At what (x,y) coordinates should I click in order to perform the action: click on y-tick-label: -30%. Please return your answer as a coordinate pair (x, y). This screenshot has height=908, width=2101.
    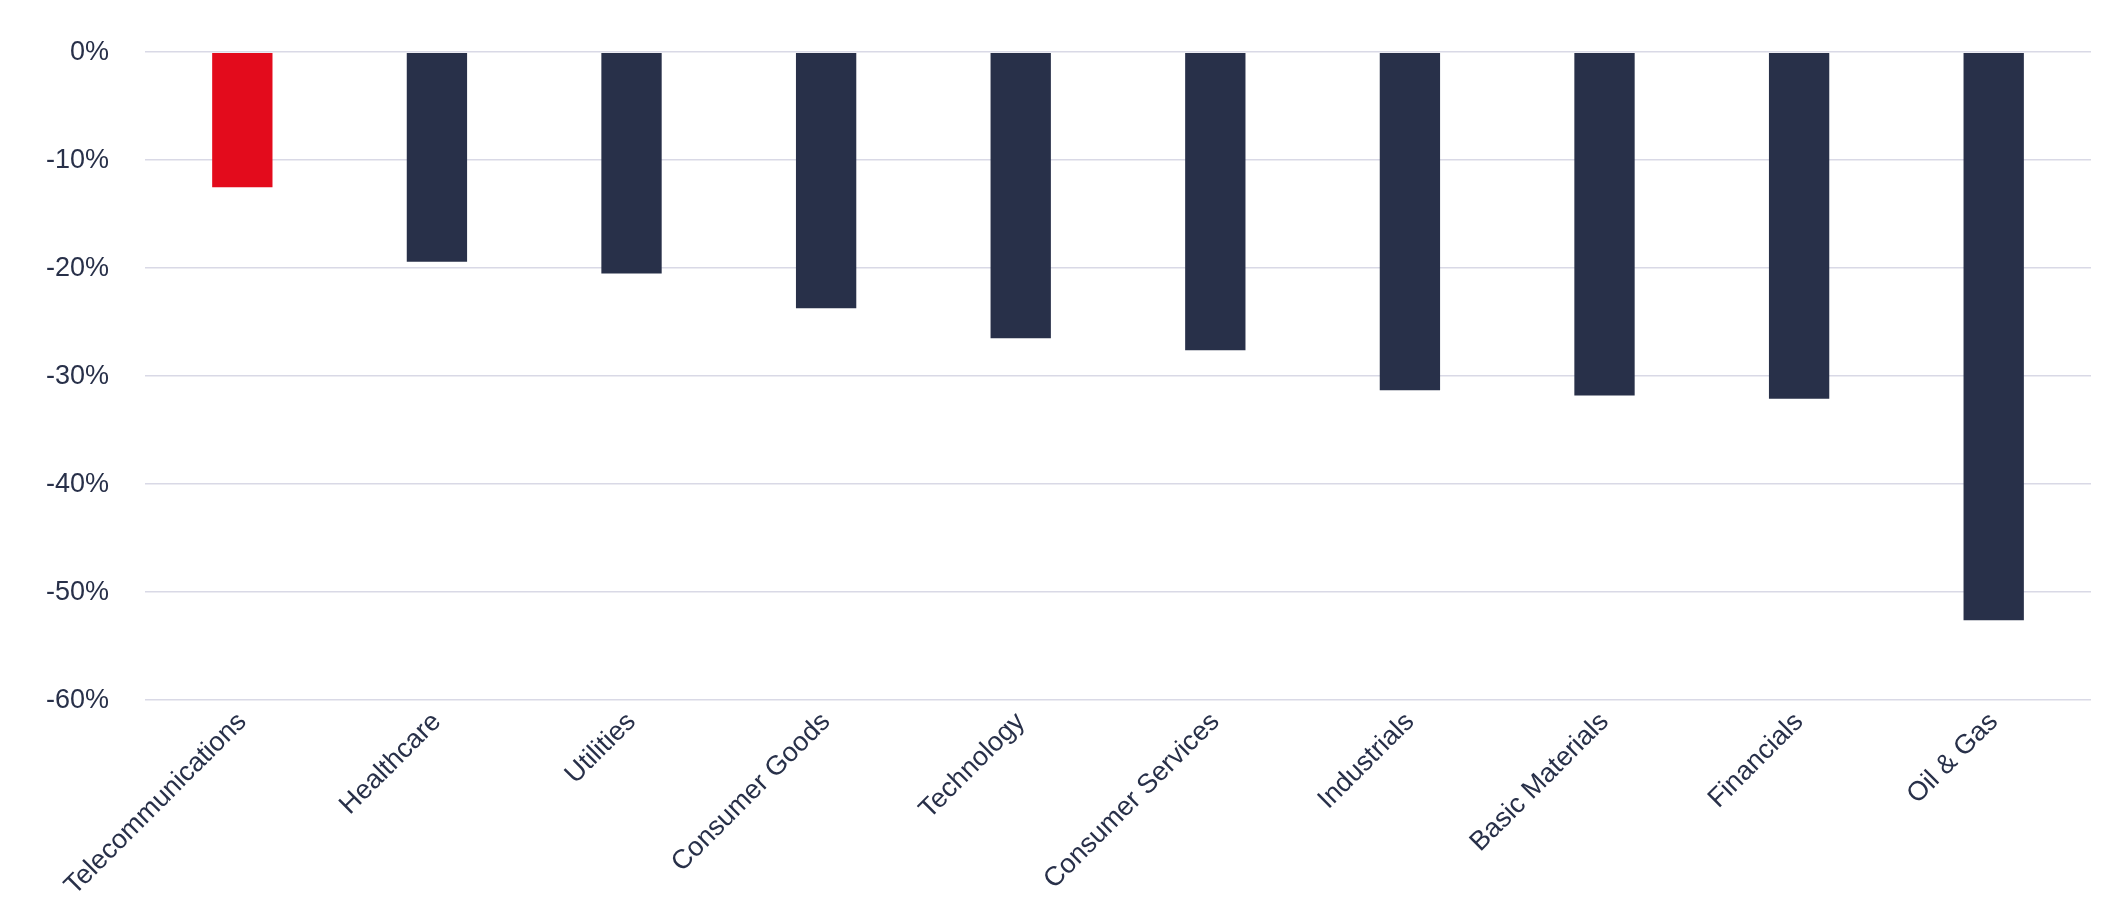
    Looking at the image, I should click on (78, 374).